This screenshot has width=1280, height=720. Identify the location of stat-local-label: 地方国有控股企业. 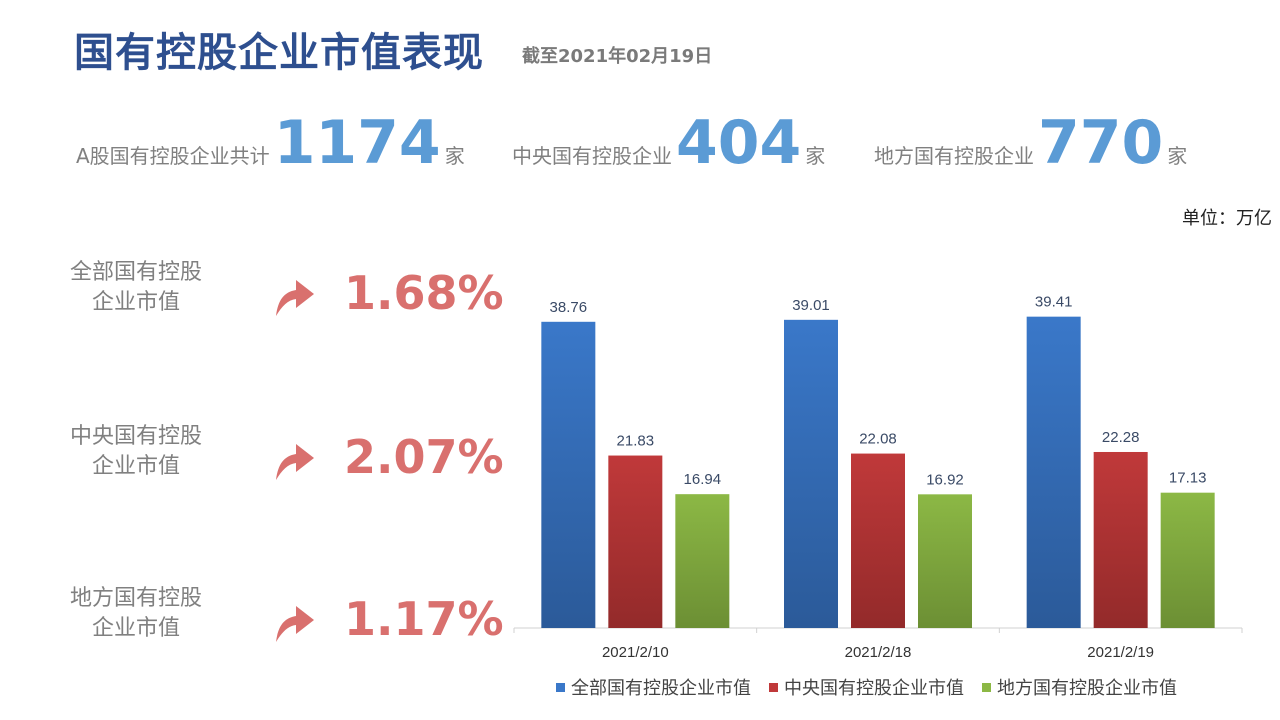
(954, 156).